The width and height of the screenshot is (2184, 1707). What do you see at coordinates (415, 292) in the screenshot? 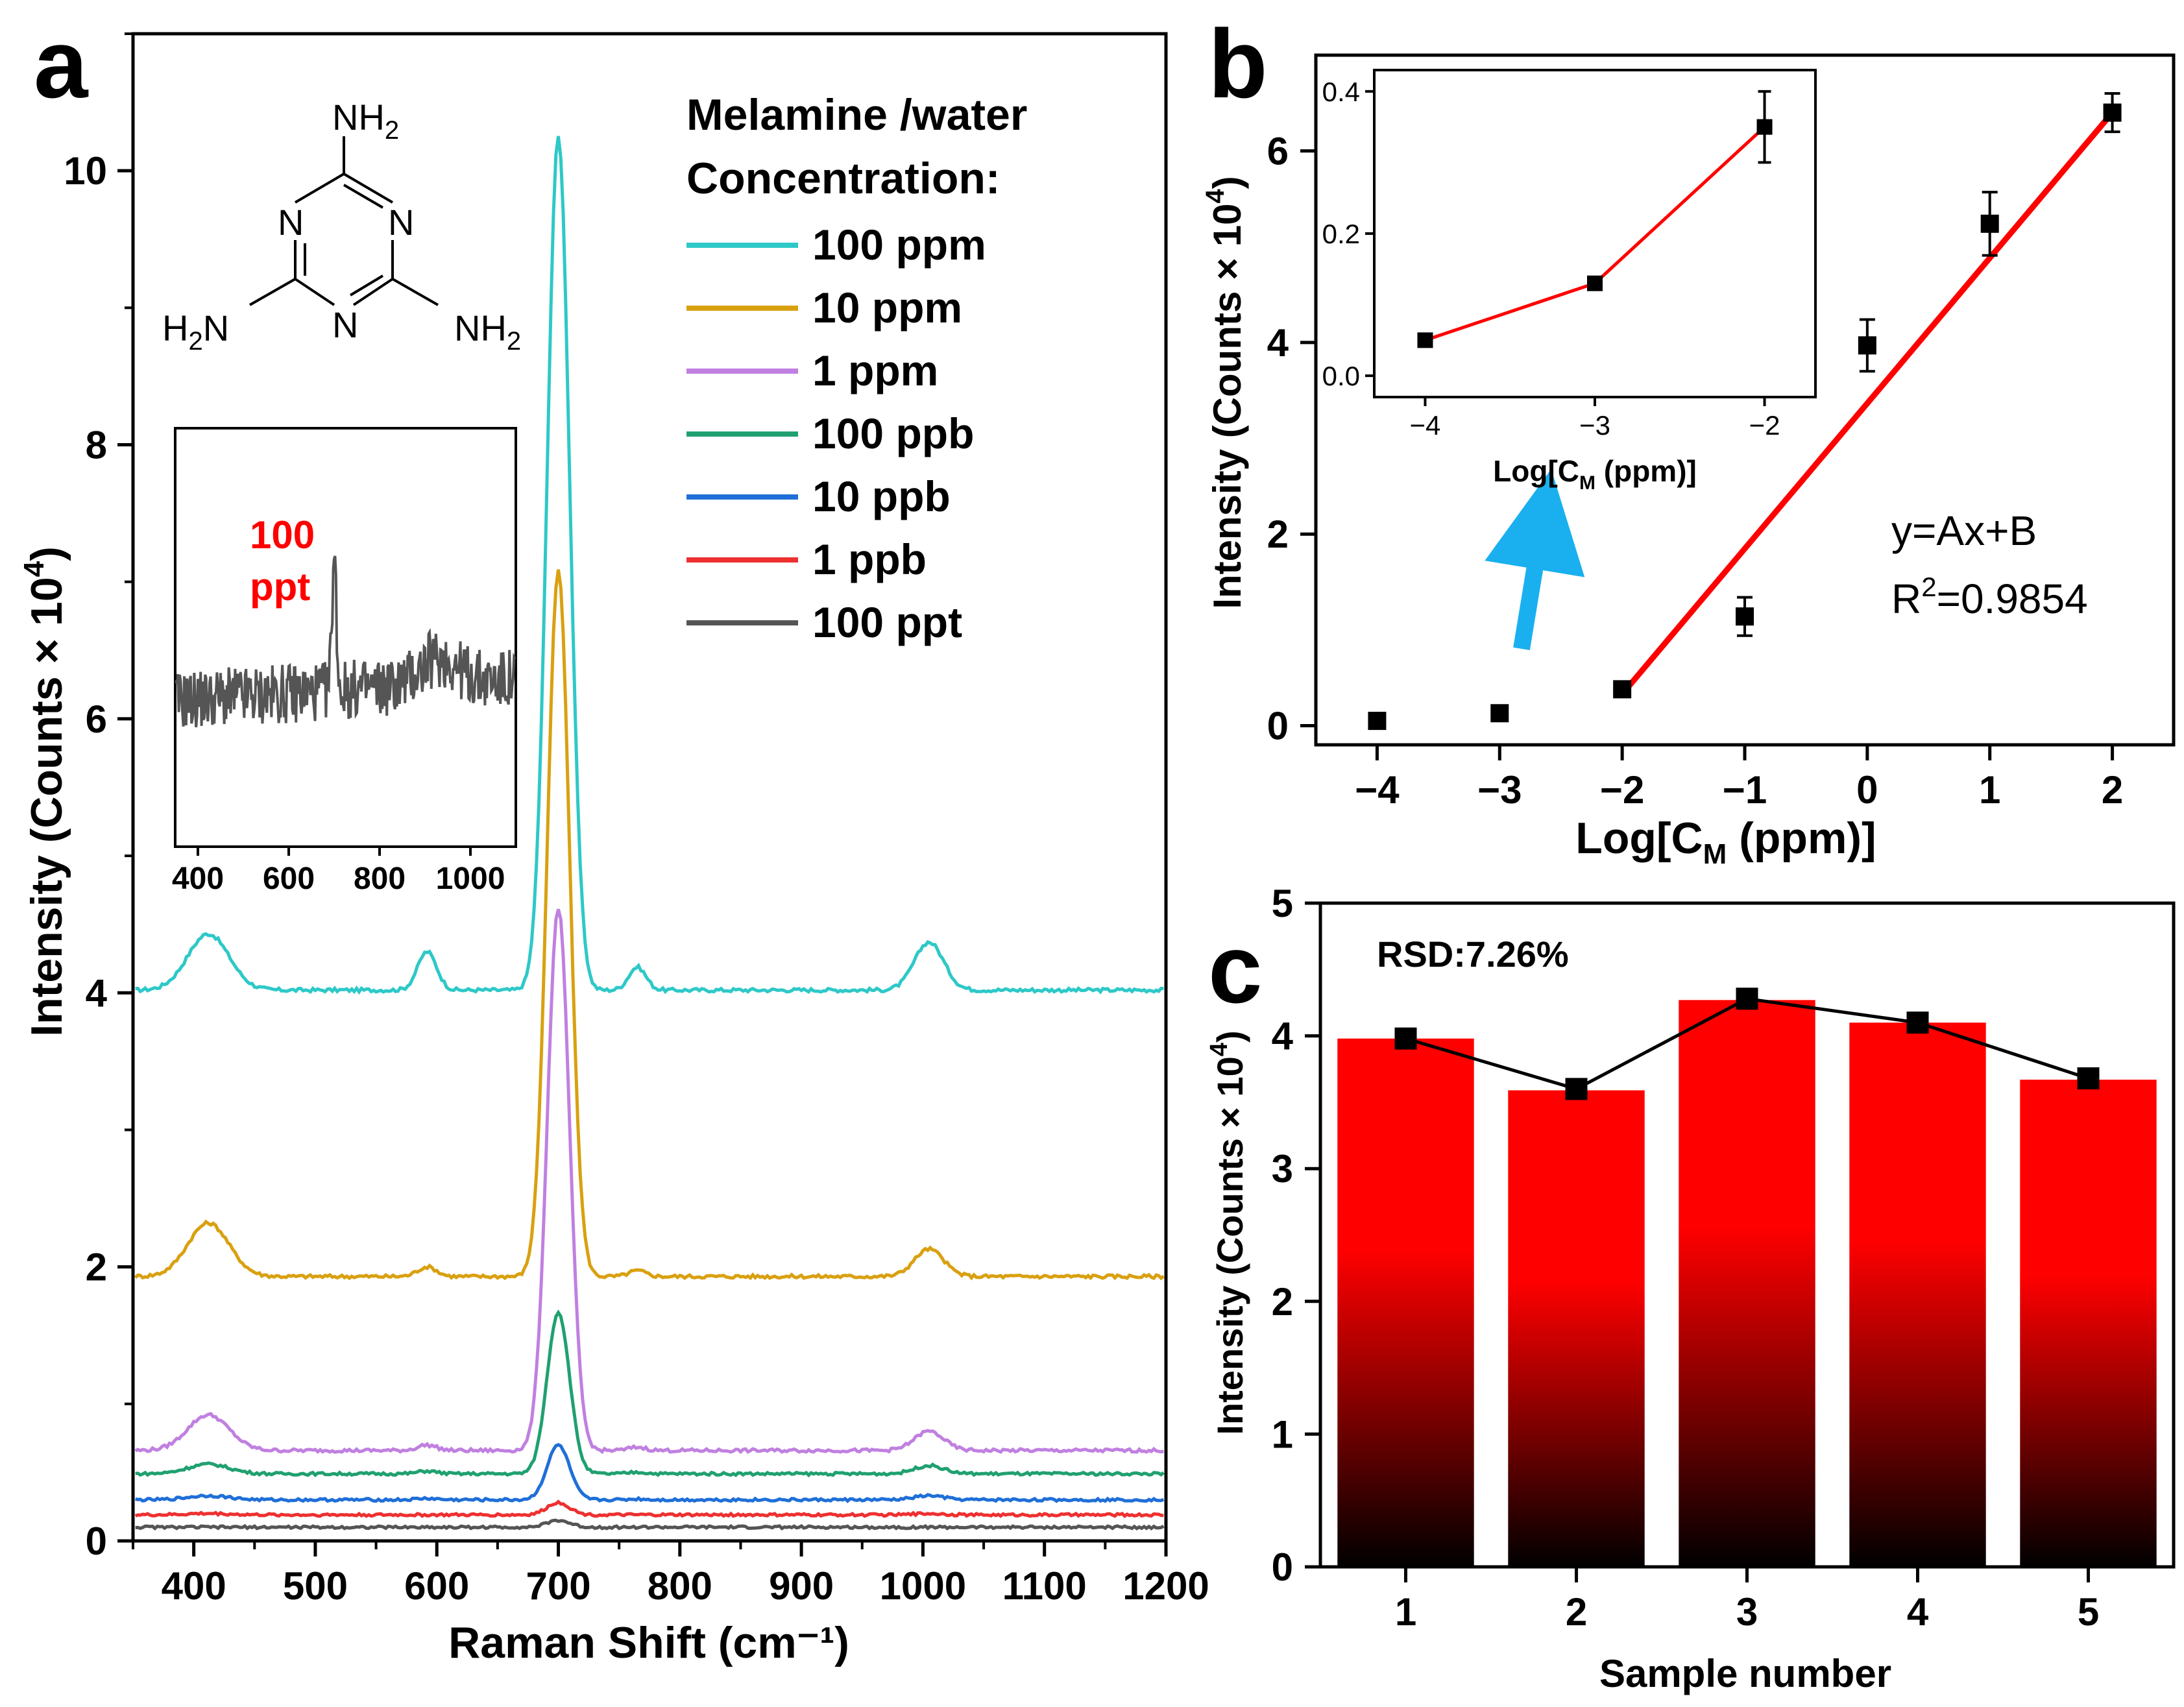
I see `nh2-bond-right` at bounding box center [415, 292].